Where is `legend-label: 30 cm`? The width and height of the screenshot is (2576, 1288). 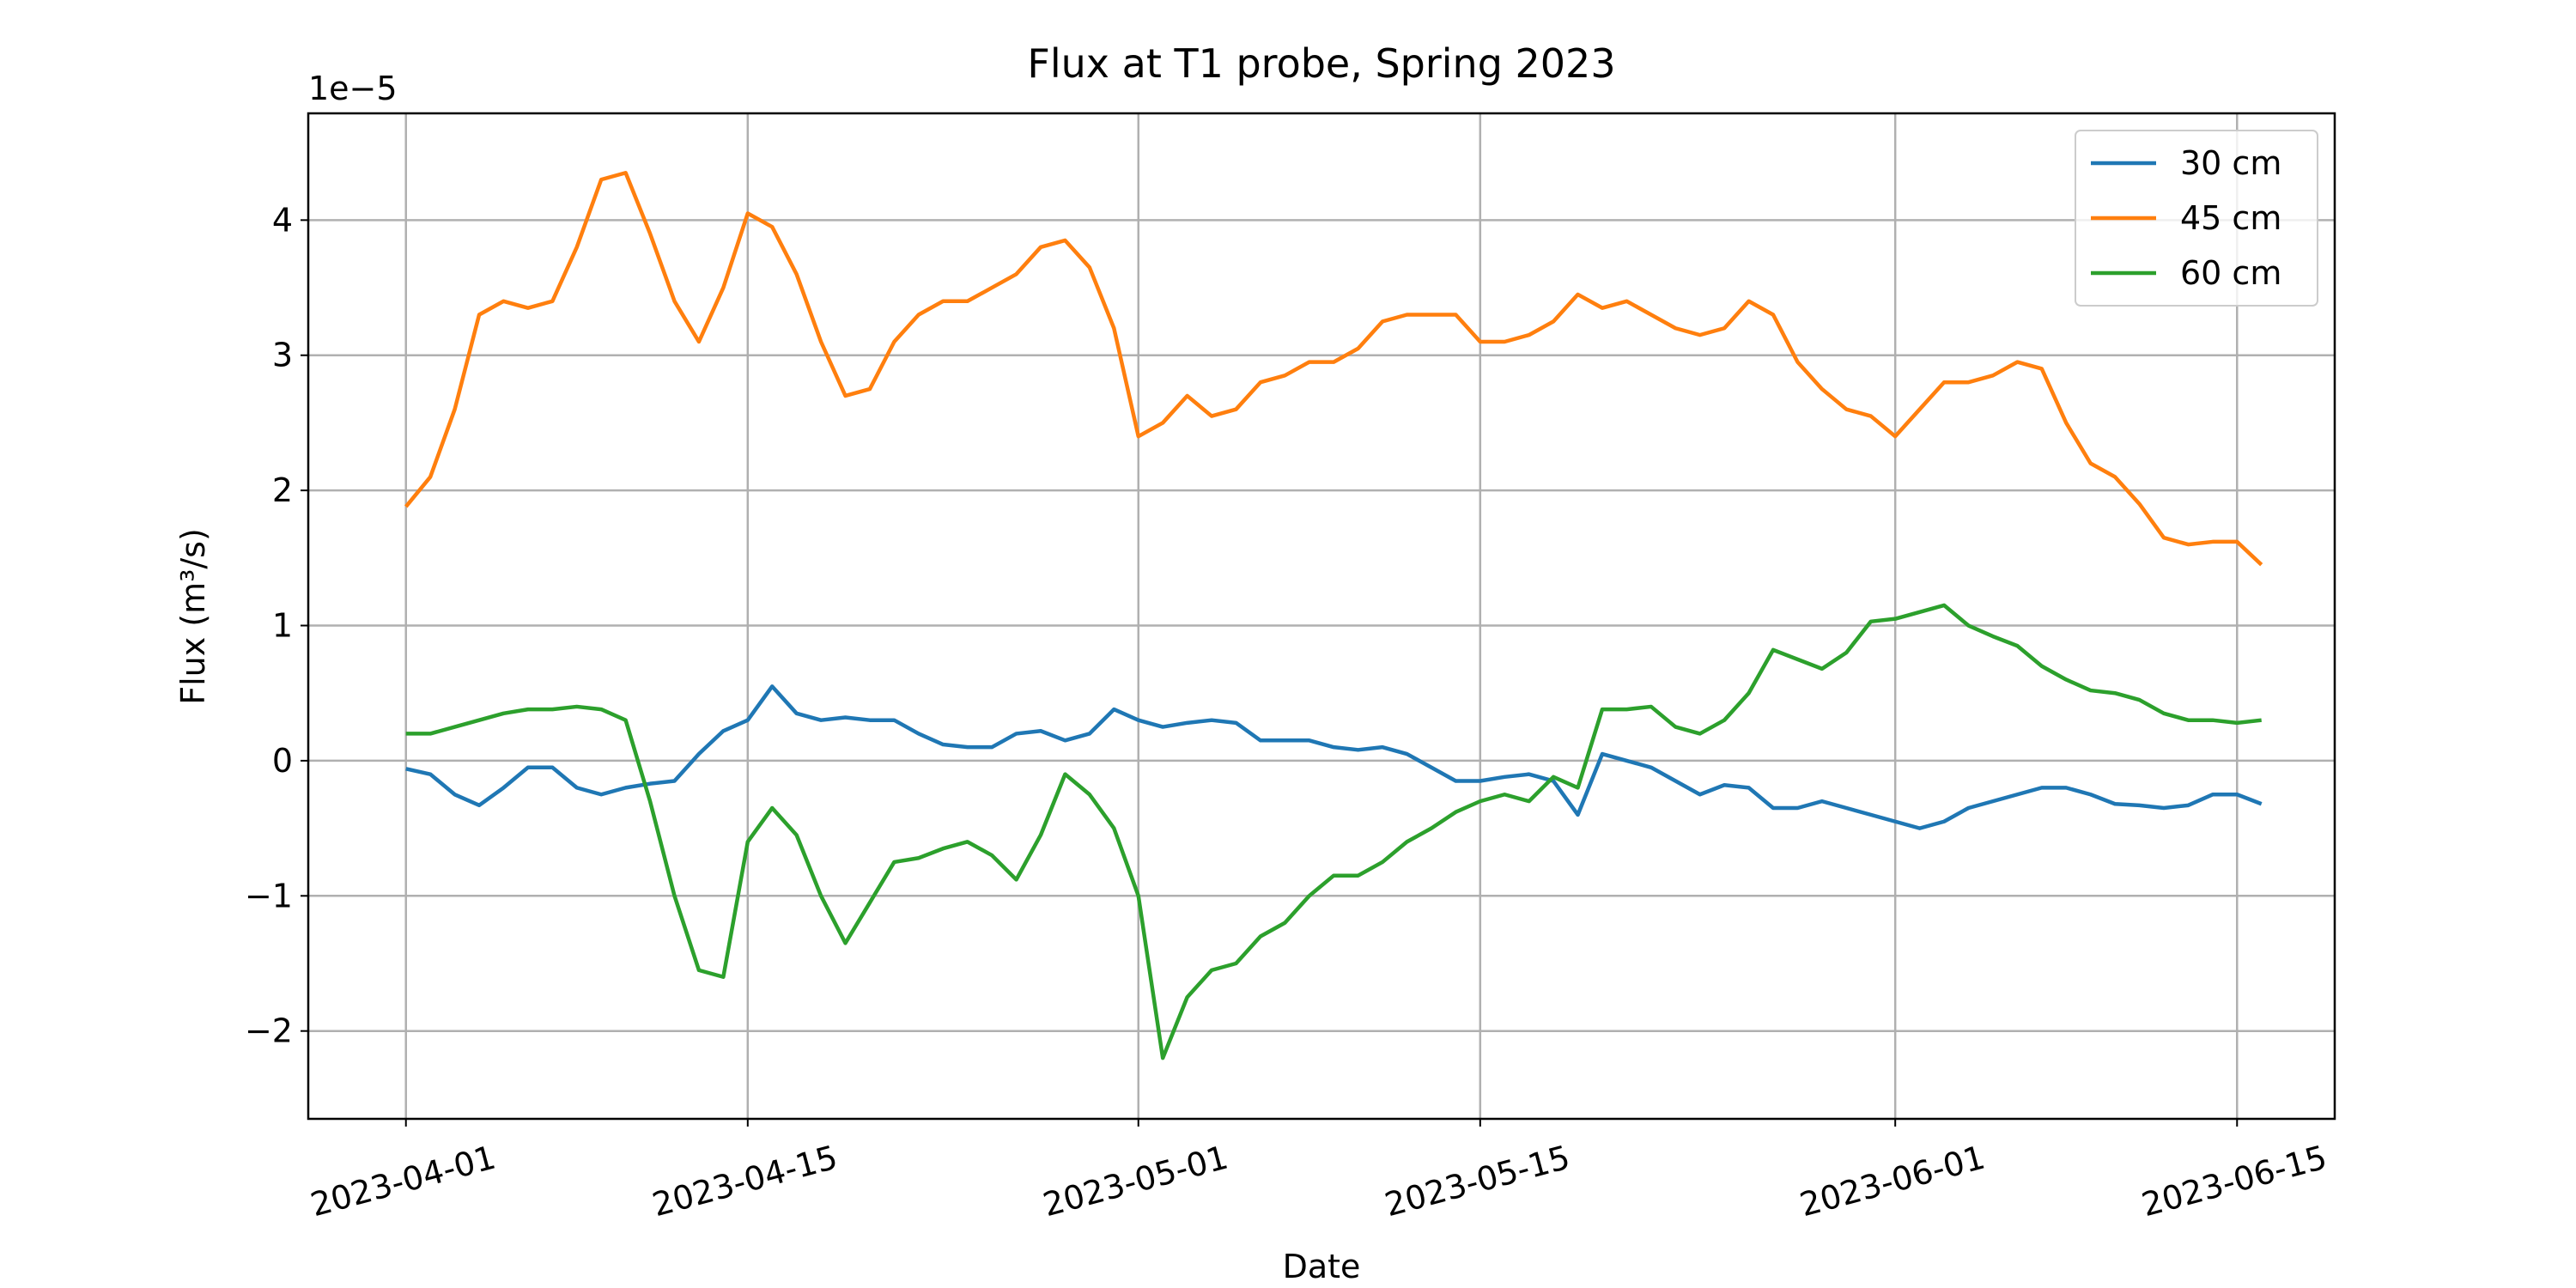
legend-label: 30 cm is located at coordinates (2230, 163).